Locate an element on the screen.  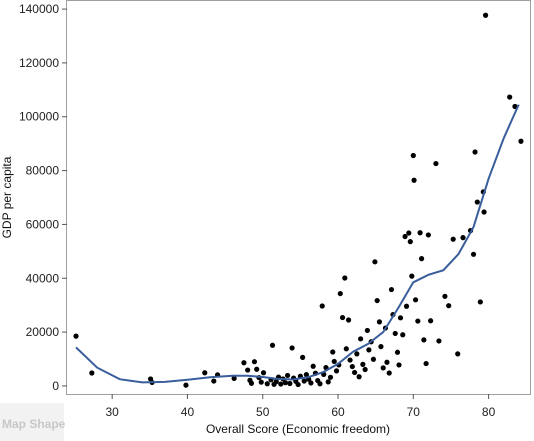
x-tick-label: 80 is located at coordinates (489, 412).